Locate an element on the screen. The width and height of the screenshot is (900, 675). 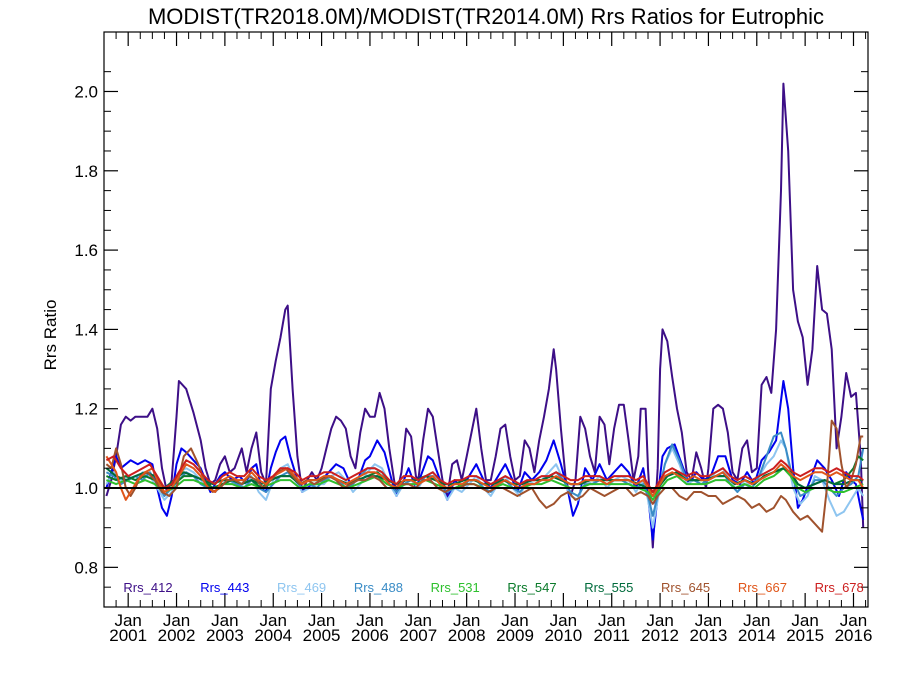
x-tick-label-year: 2010 is located at coordinates (563, 635).